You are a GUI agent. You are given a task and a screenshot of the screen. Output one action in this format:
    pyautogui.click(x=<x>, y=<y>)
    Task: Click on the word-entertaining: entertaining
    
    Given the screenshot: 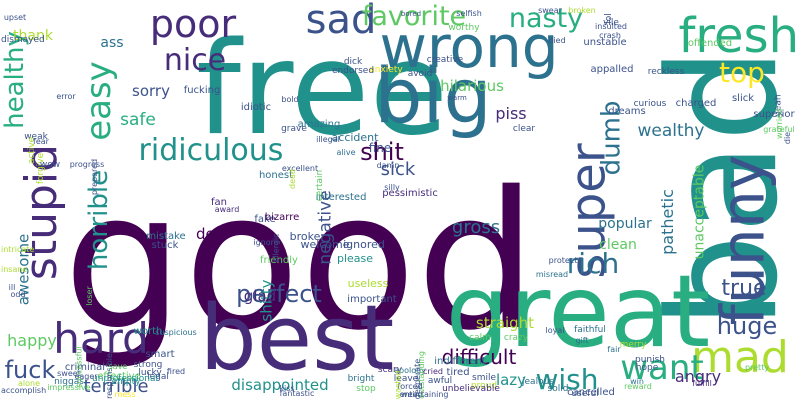 What is the action you would take?
    pyautogui.click(x=424, y=394)
    